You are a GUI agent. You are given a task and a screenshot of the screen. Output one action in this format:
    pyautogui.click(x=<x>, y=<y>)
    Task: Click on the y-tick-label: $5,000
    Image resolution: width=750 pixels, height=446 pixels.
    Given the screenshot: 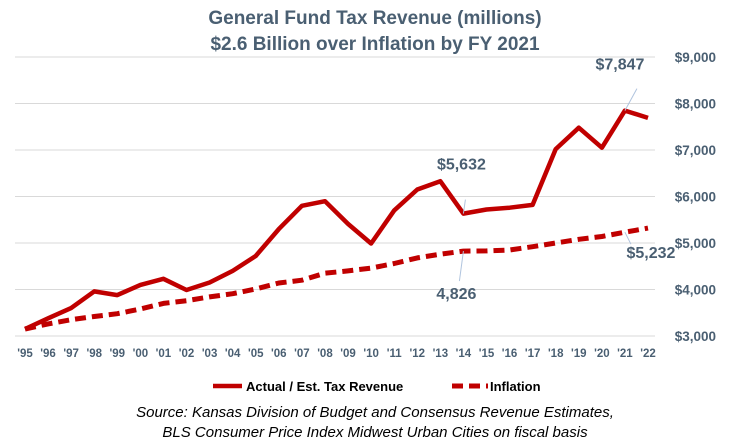 What is the action you would take?
    pyautogui.click(x=695, y=243)
    